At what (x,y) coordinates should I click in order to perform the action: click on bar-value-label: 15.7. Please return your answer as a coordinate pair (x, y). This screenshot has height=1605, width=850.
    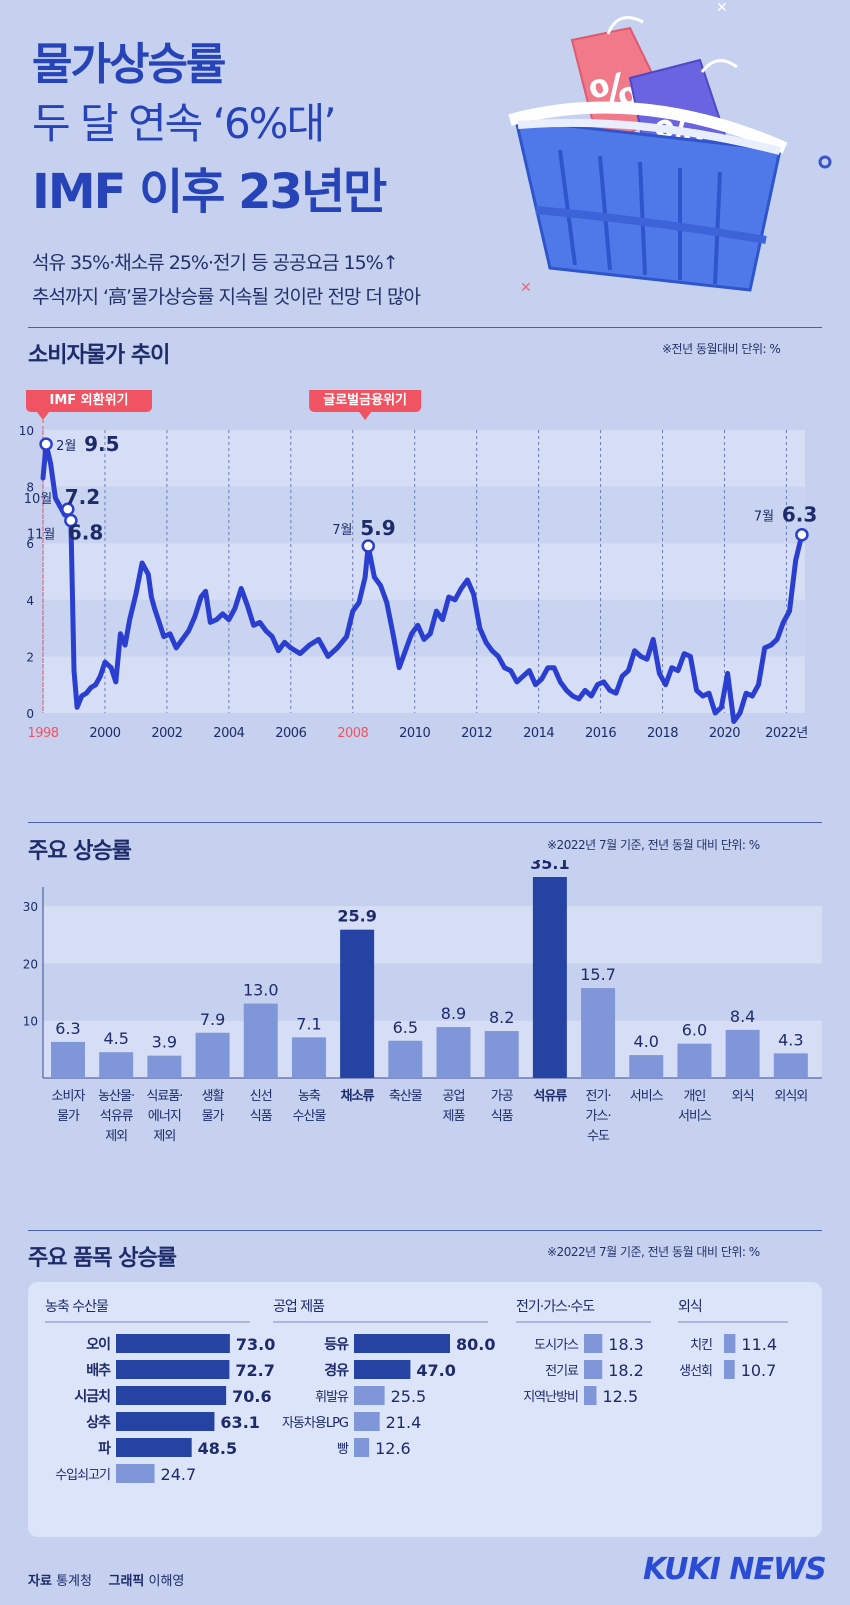
    Looking at the image, I should click on (598, 974).